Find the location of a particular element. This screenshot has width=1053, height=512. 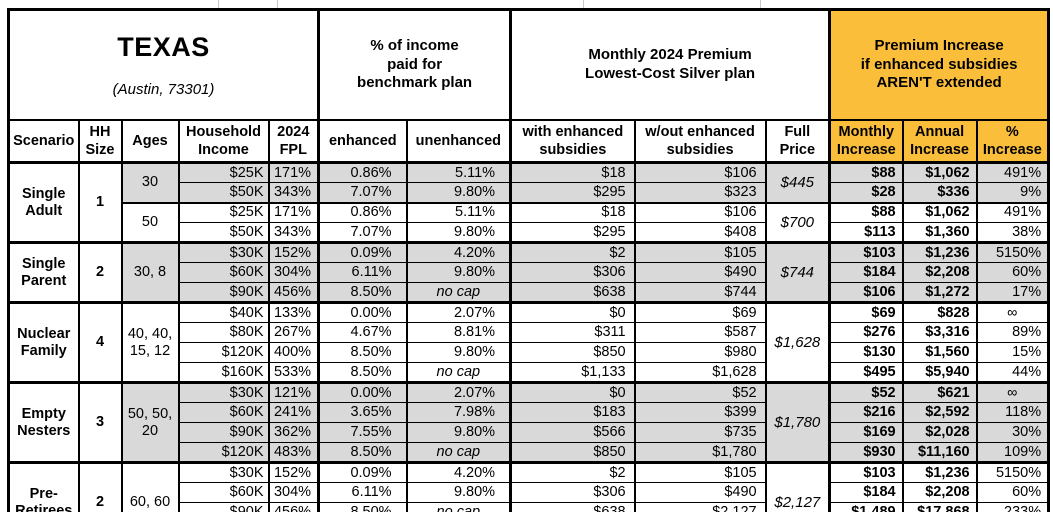

cell-premium-with-subsidies: $2 is located at coordinates (572, 472).